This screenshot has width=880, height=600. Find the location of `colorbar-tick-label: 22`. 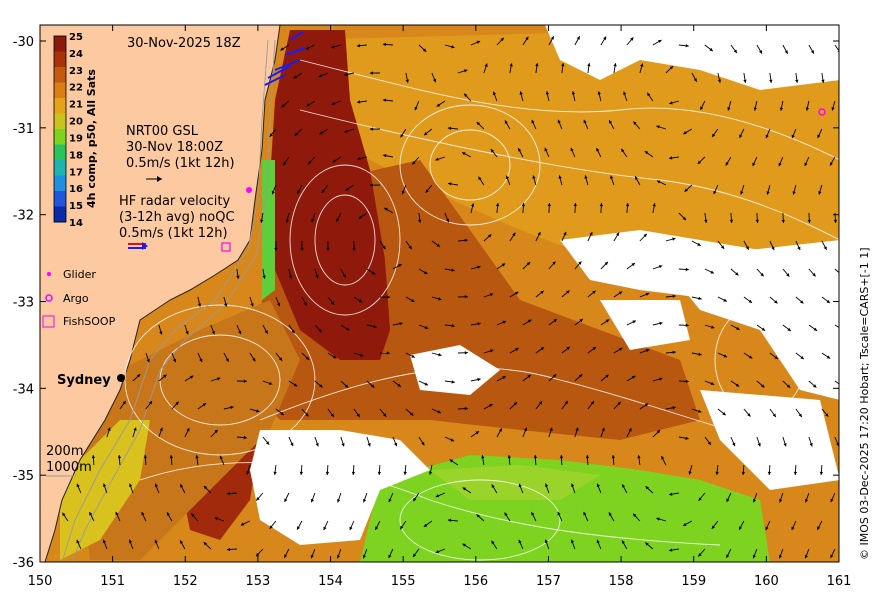

colorbar-tick-label: 22 is located at coordinates (76, 88).